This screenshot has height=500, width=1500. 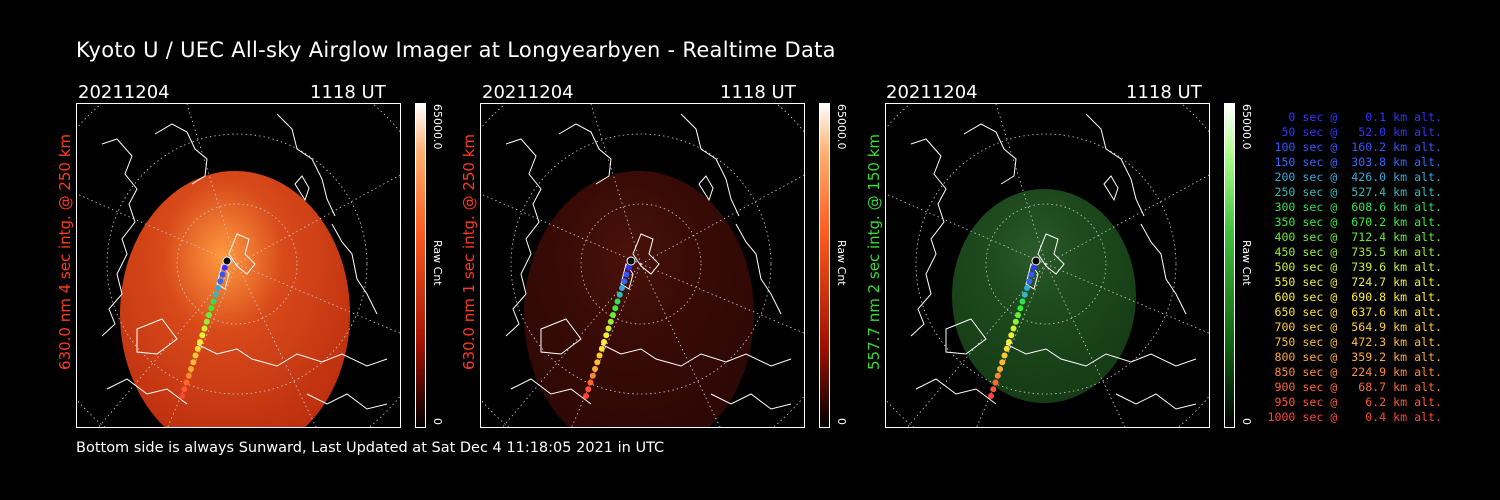 What do you see at coordinates (1229, 265) in the screenshot?
I see `panel3-colorbar` at bounding box center [1229, 265].